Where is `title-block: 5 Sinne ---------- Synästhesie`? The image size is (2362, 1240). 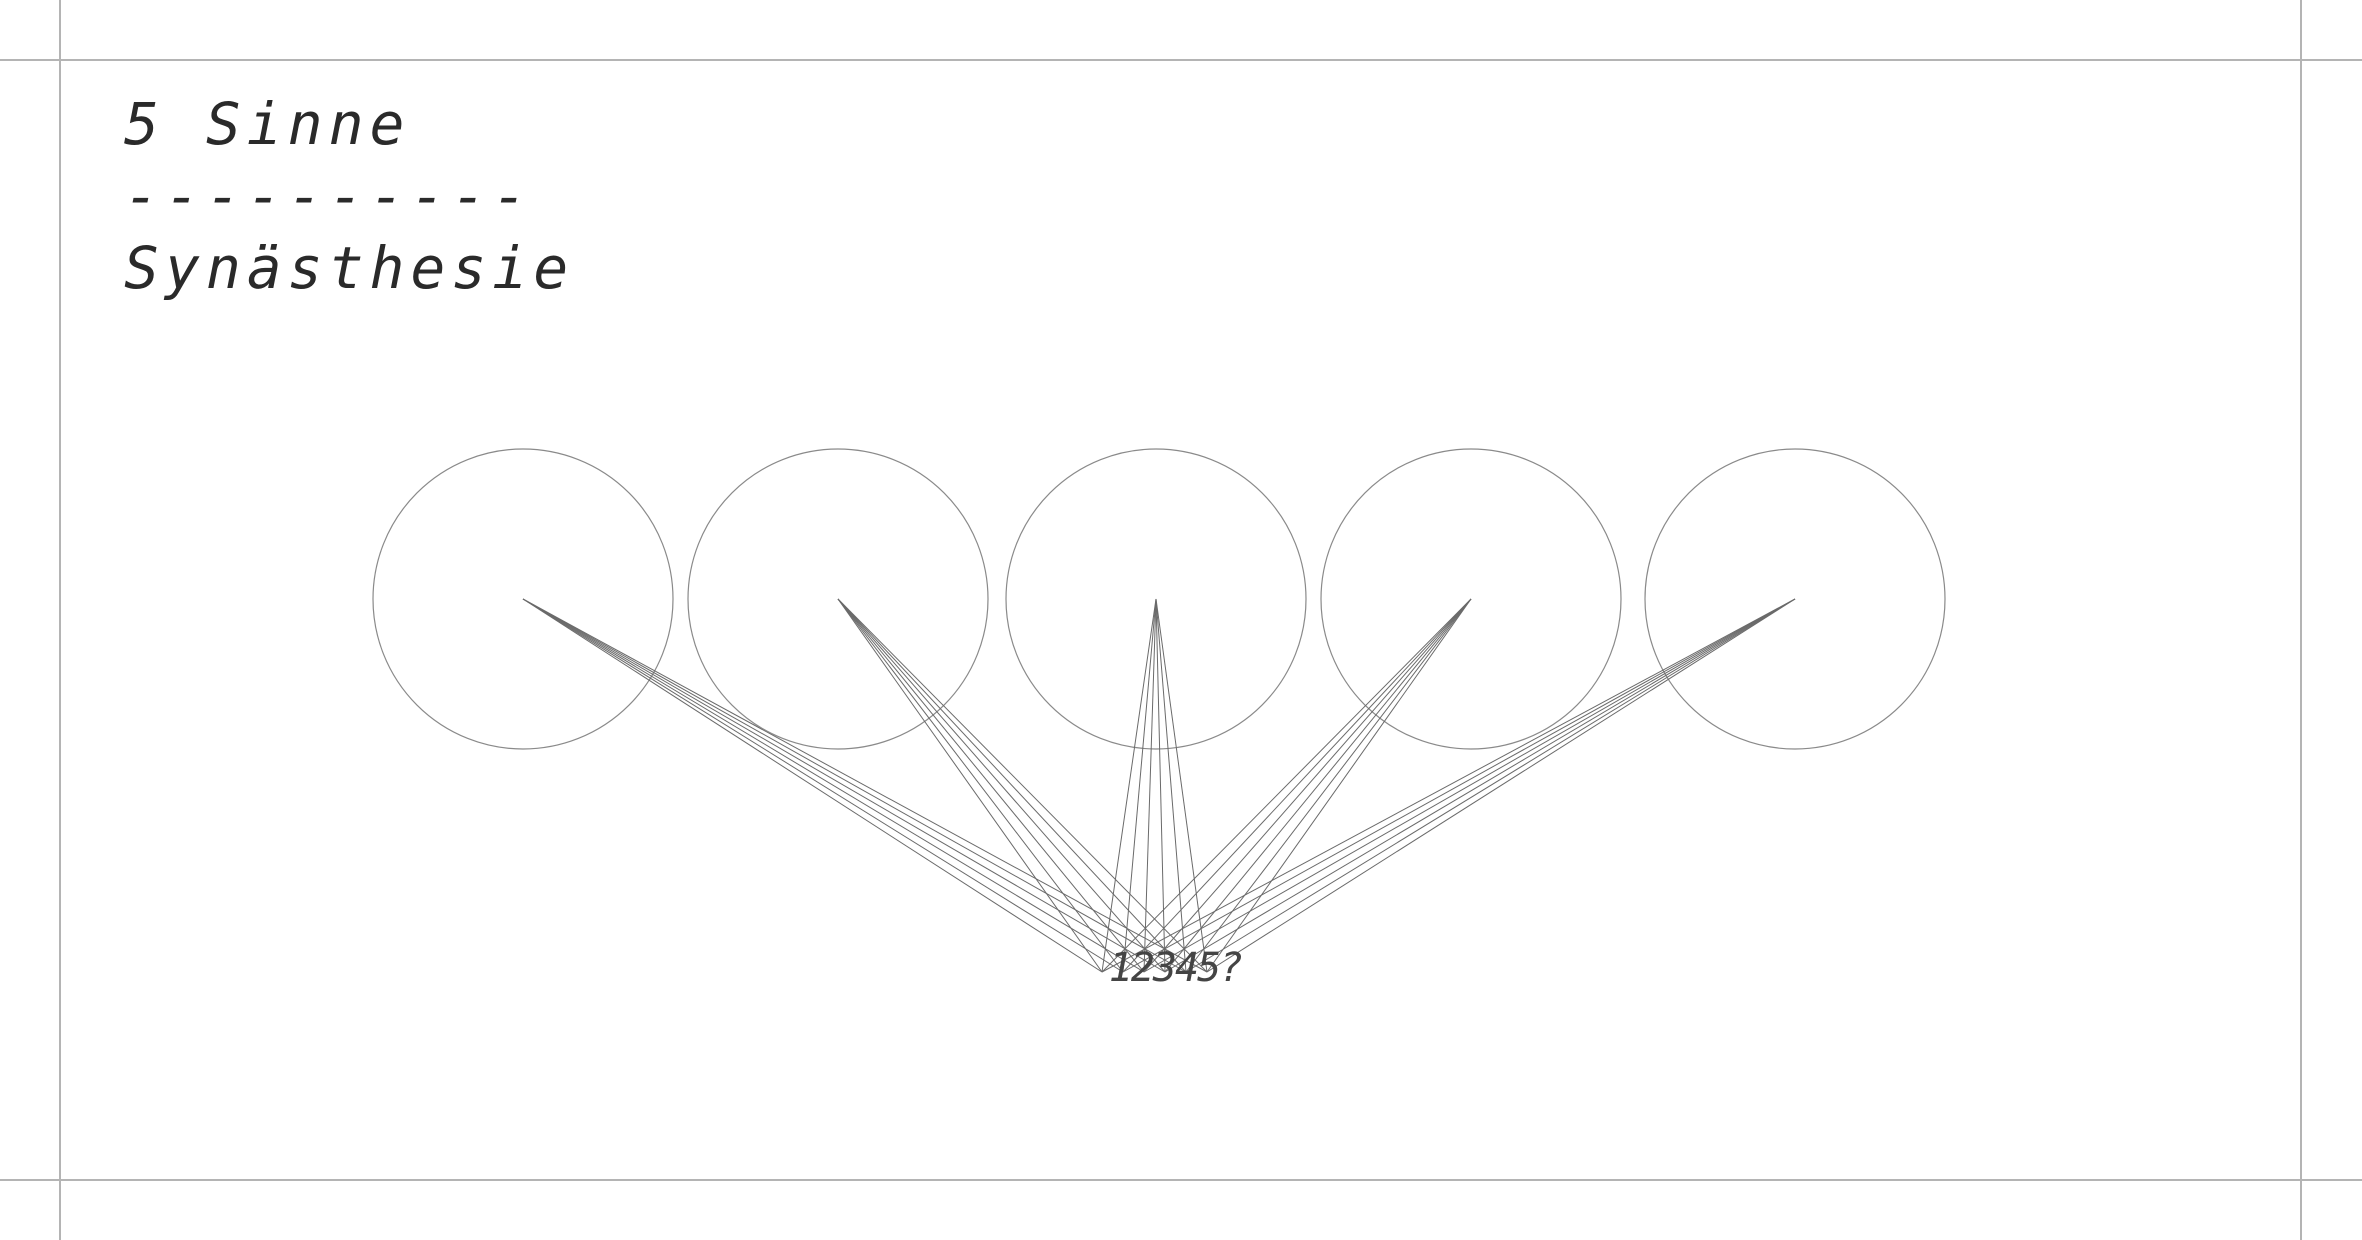
title-block: 5 Sinne ---------- Synästhesie is located at coordinates (349, 196).